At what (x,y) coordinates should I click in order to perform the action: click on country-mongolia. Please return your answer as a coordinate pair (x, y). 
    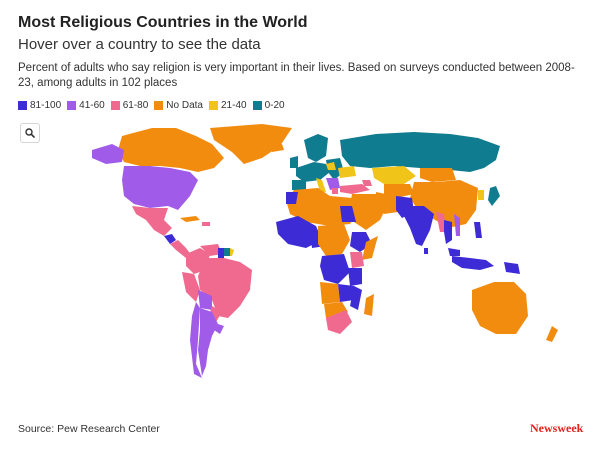
    Looking at the image, I should click on (438, 175).